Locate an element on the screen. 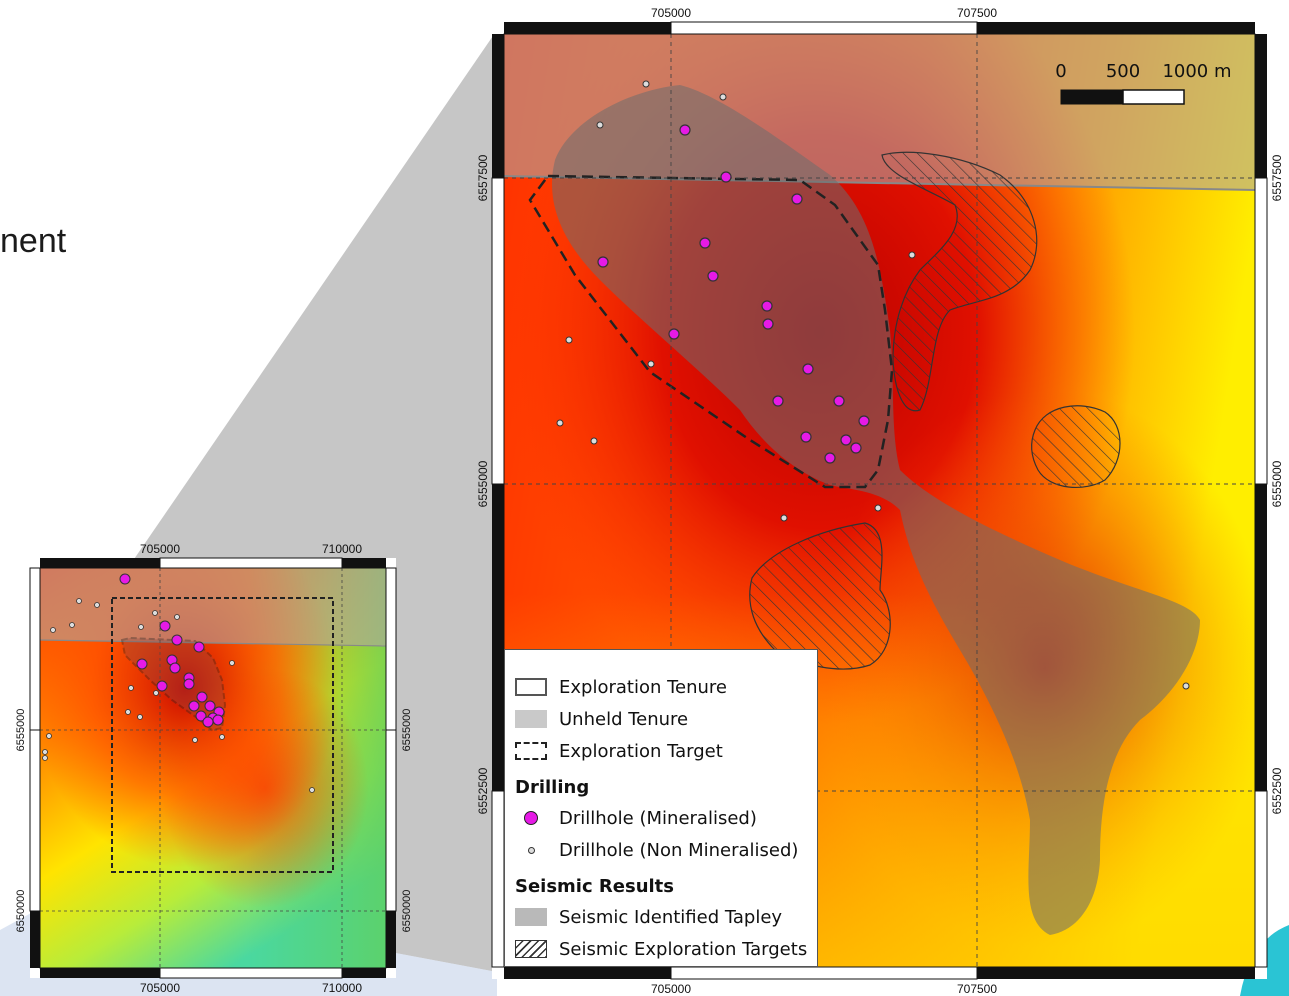 The image size is (1289, 996). exploration-target is located at coordinates (711, 331).